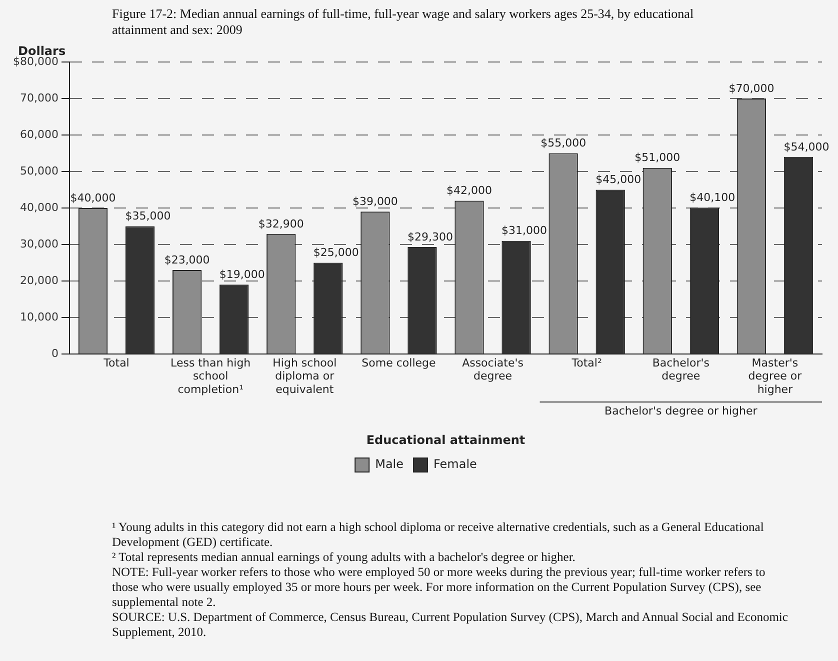 The height and width of the screenshot is (661, 838). Describe the element at coordinates (242, 275) in the screenshot. I see `data-label: $19,000` at that location.